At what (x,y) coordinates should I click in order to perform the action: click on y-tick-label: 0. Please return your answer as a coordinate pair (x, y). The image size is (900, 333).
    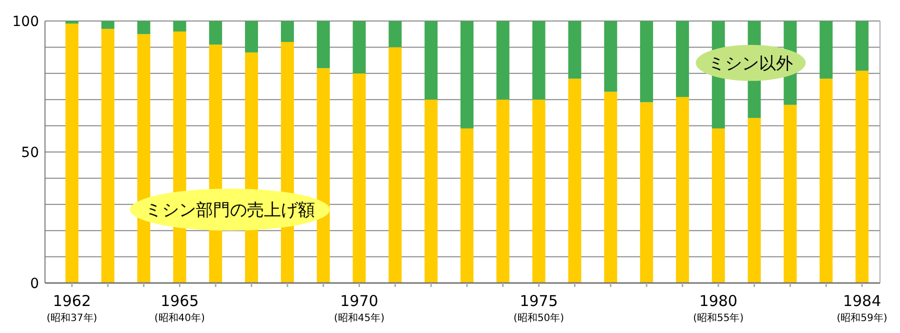
    Looking at the image, I should click on (34, 284).